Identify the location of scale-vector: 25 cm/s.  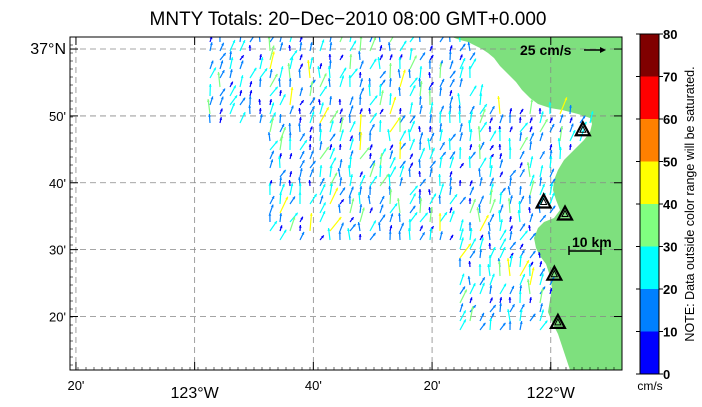
(563, 50).